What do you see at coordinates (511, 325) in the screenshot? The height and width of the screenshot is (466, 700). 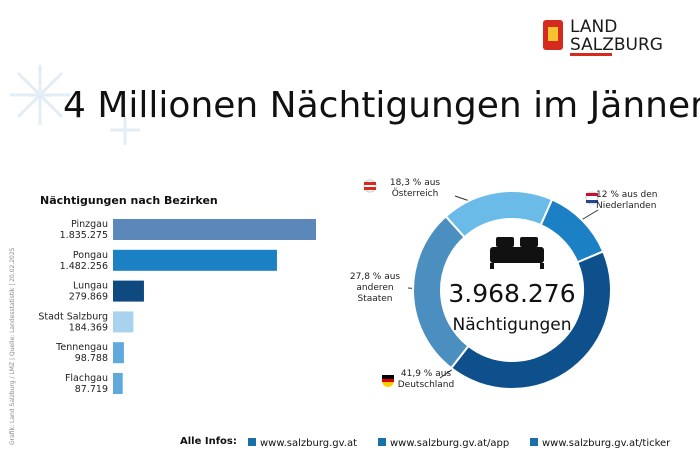 I see `center-text: Nächtigungen` at bounding box center [511, 325].